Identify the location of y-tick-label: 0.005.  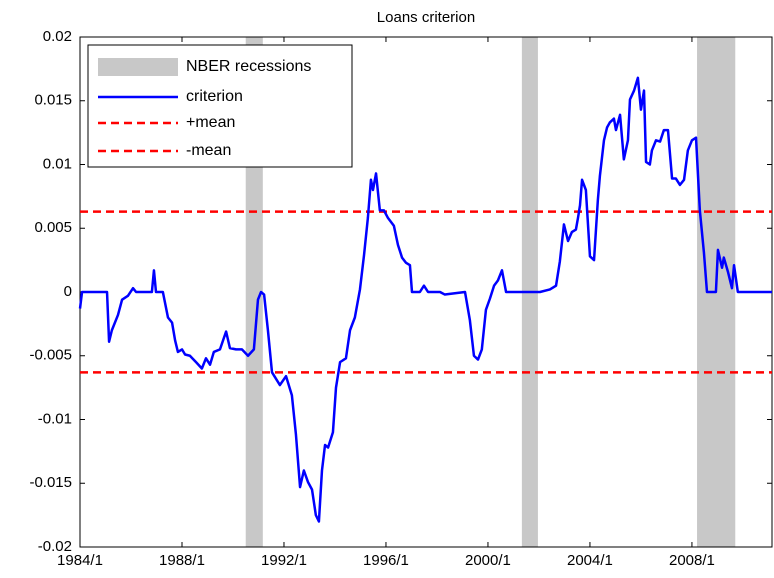
(53, 227).